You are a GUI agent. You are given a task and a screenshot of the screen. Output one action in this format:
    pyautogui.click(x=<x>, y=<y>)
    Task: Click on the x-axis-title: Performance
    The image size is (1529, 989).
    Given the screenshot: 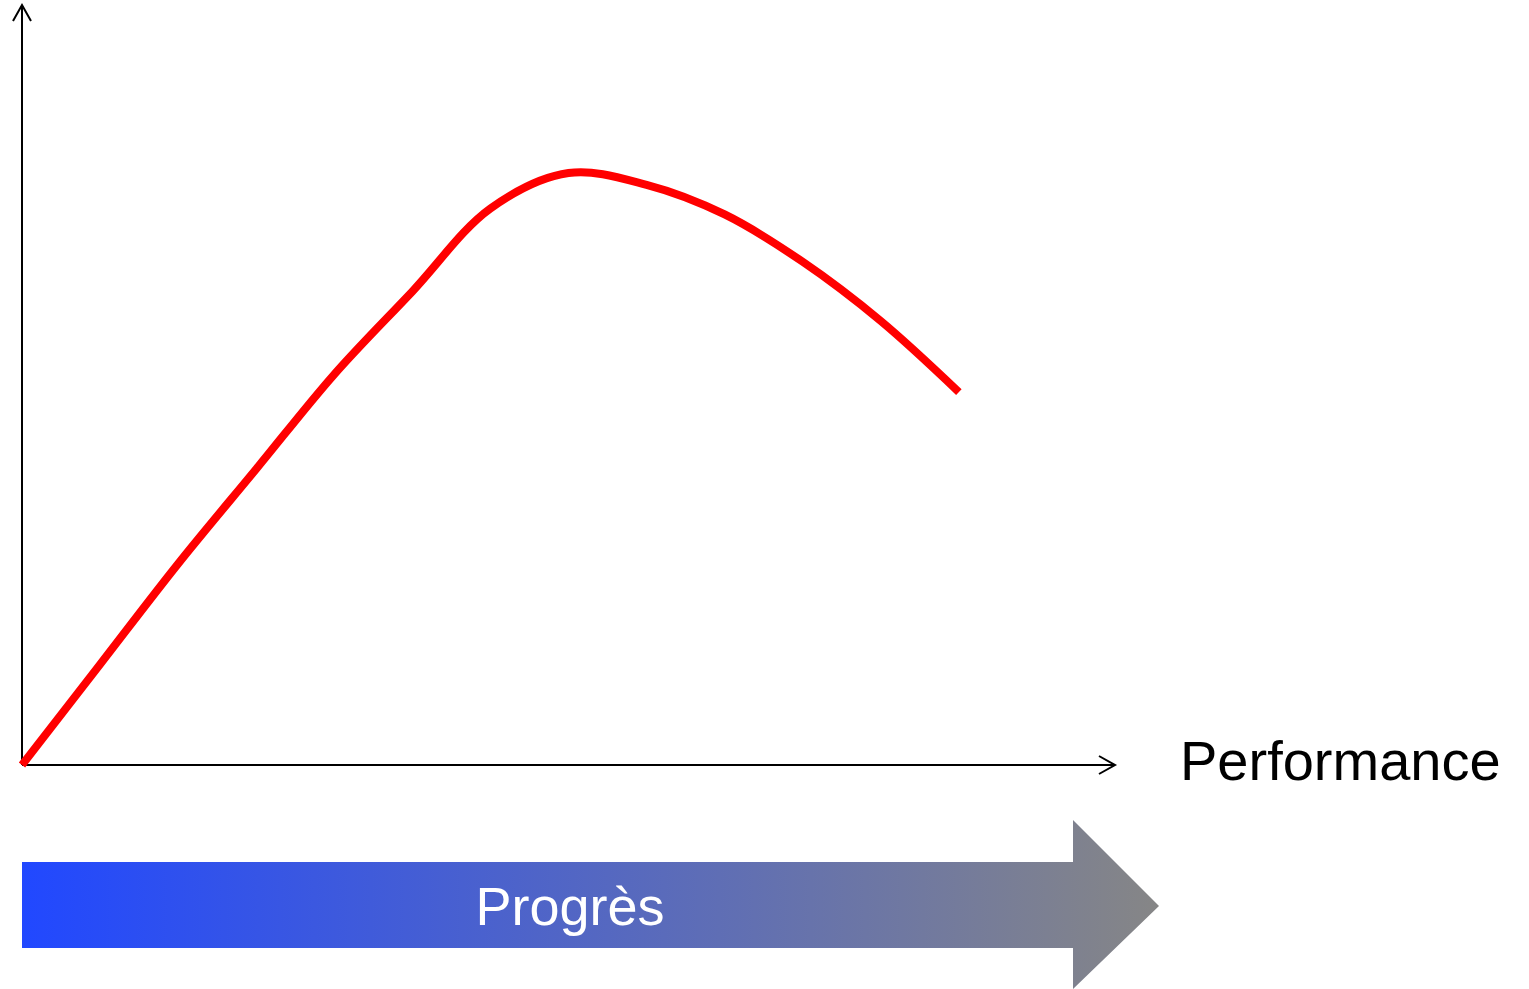 What is the action you would take?
    pyautogui.click(x=1340, y=760)
    